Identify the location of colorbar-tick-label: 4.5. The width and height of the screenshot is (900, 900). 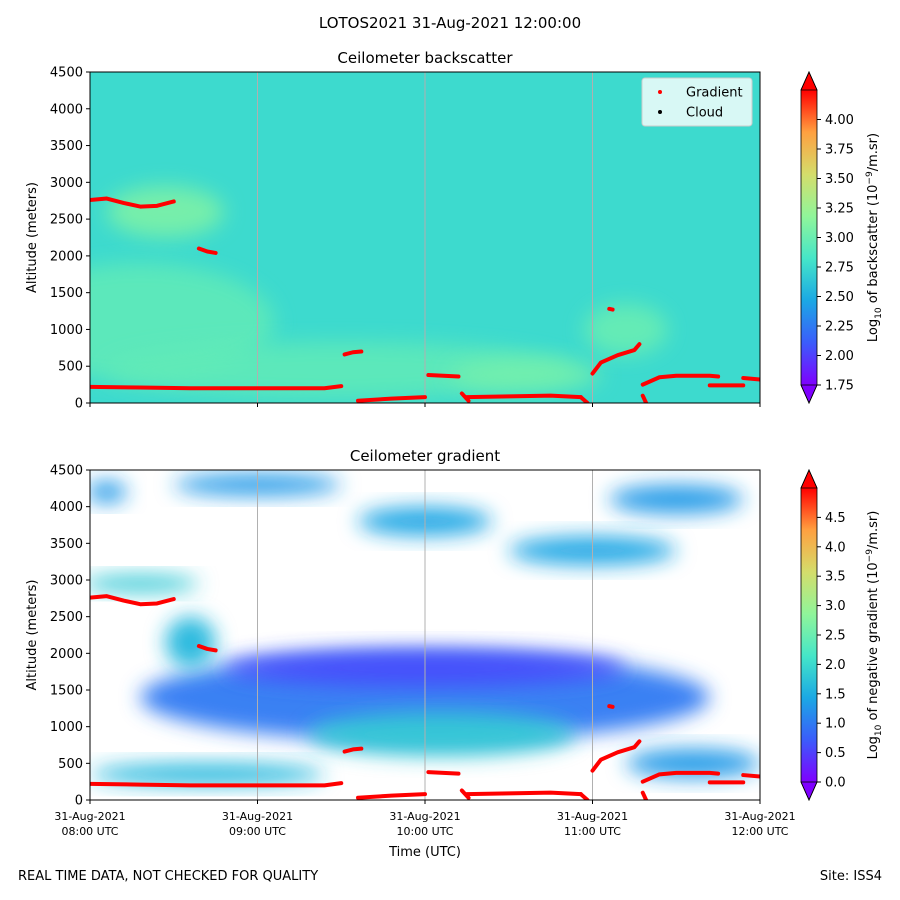
(835, 518).